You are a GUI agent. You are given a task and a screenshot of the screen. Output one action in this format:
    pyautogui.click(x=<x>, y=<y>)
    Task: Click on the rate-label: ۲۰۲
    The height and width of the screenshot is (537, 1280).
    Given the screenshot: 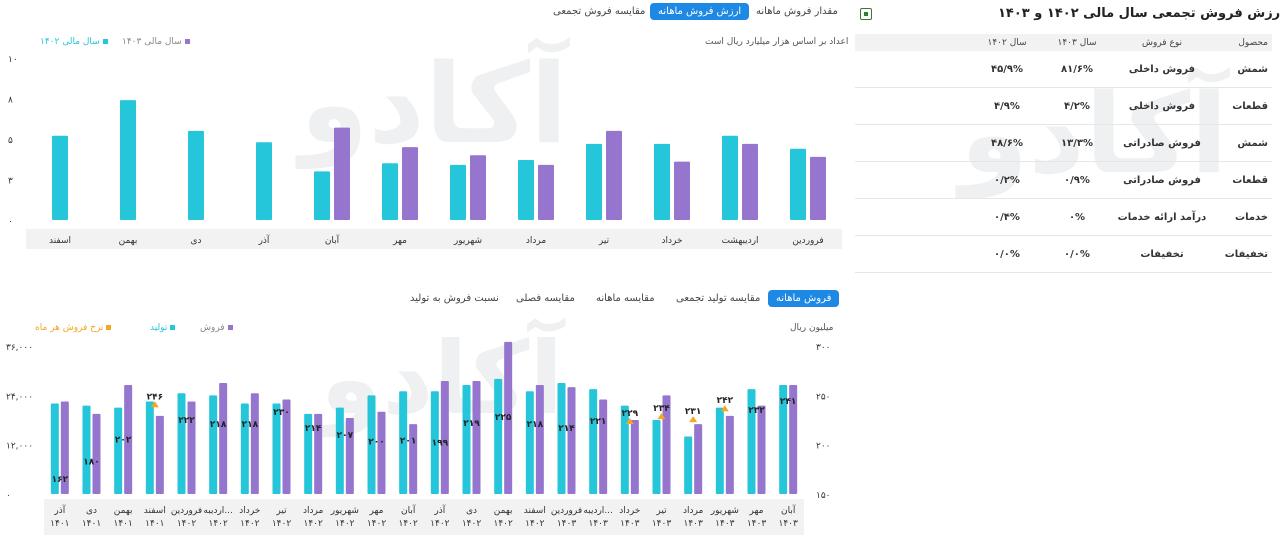 What is the action you would take?
    pyautogui.click(x=123, y=441)
    